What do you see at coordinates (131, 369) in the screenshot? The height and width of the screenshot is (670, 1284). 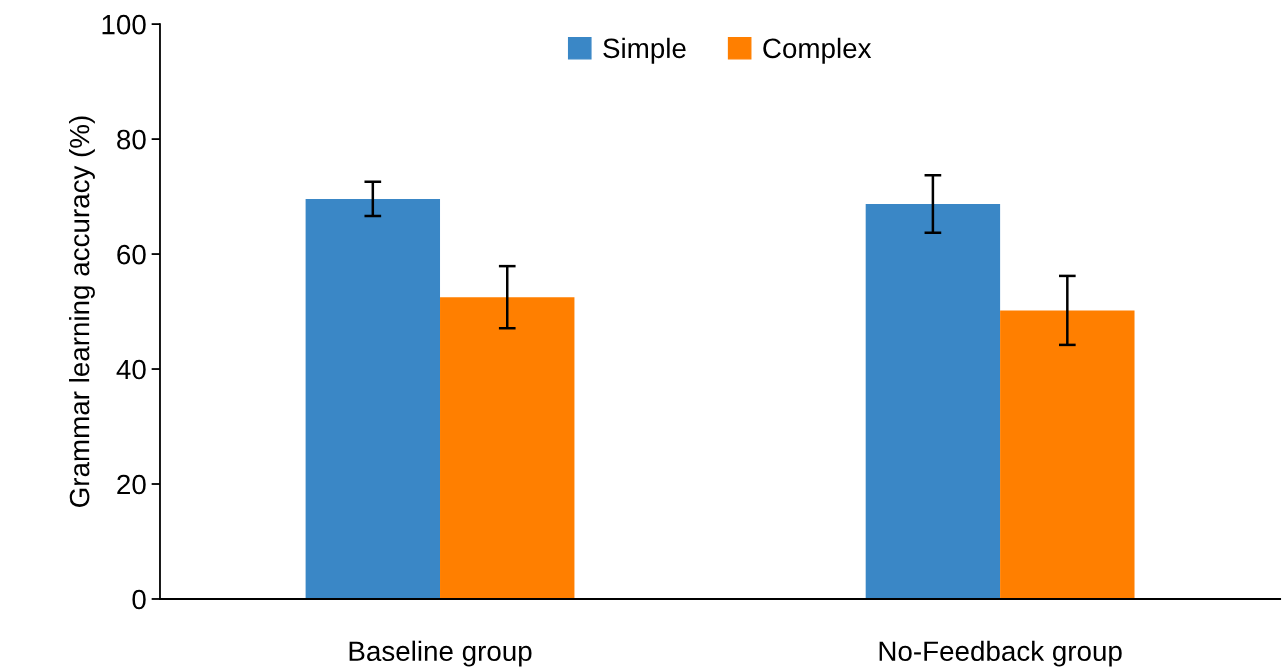 I see `y-tick-label: 40` at bounding box center [131, 369].